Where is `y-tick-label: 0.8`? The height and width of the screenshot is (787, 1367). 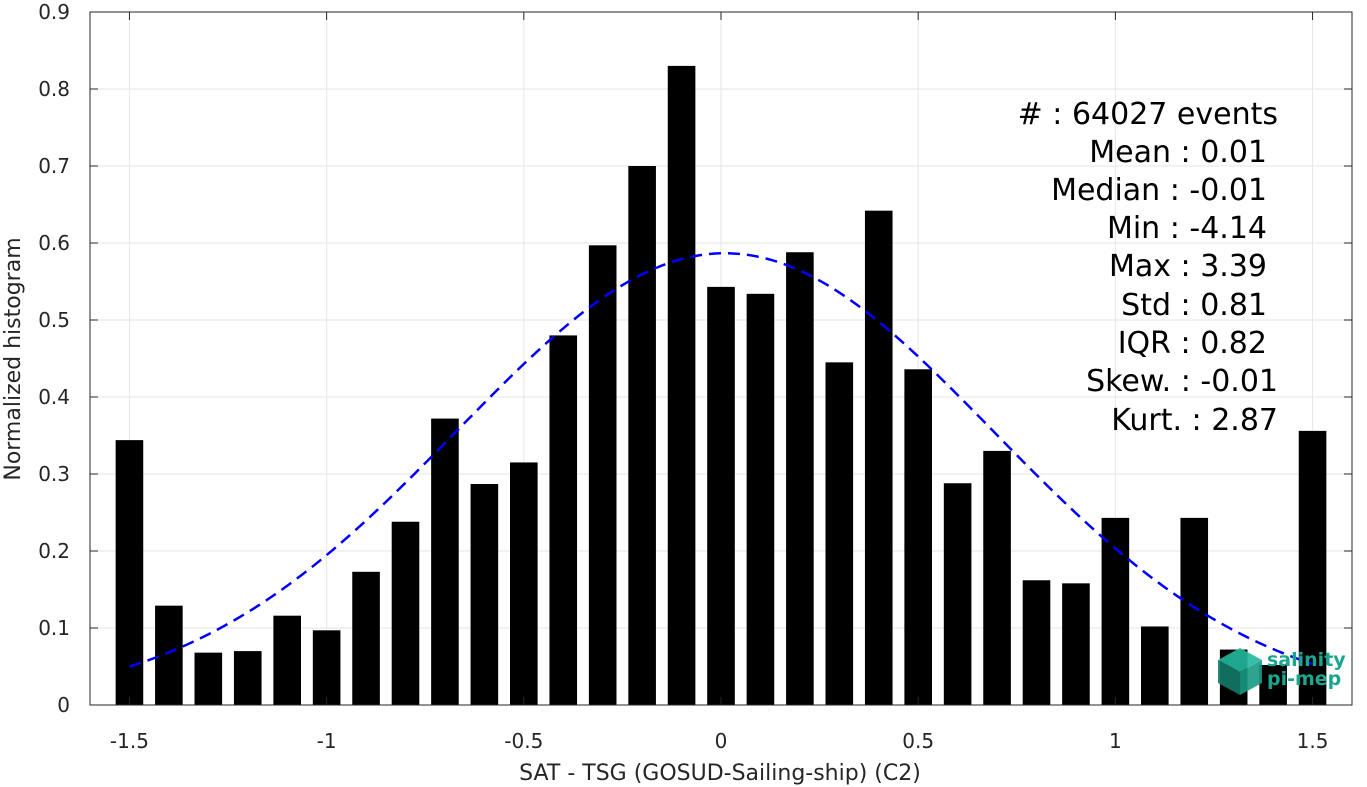 y-tick-label: 0.8 is located at coordinates (54, 89).